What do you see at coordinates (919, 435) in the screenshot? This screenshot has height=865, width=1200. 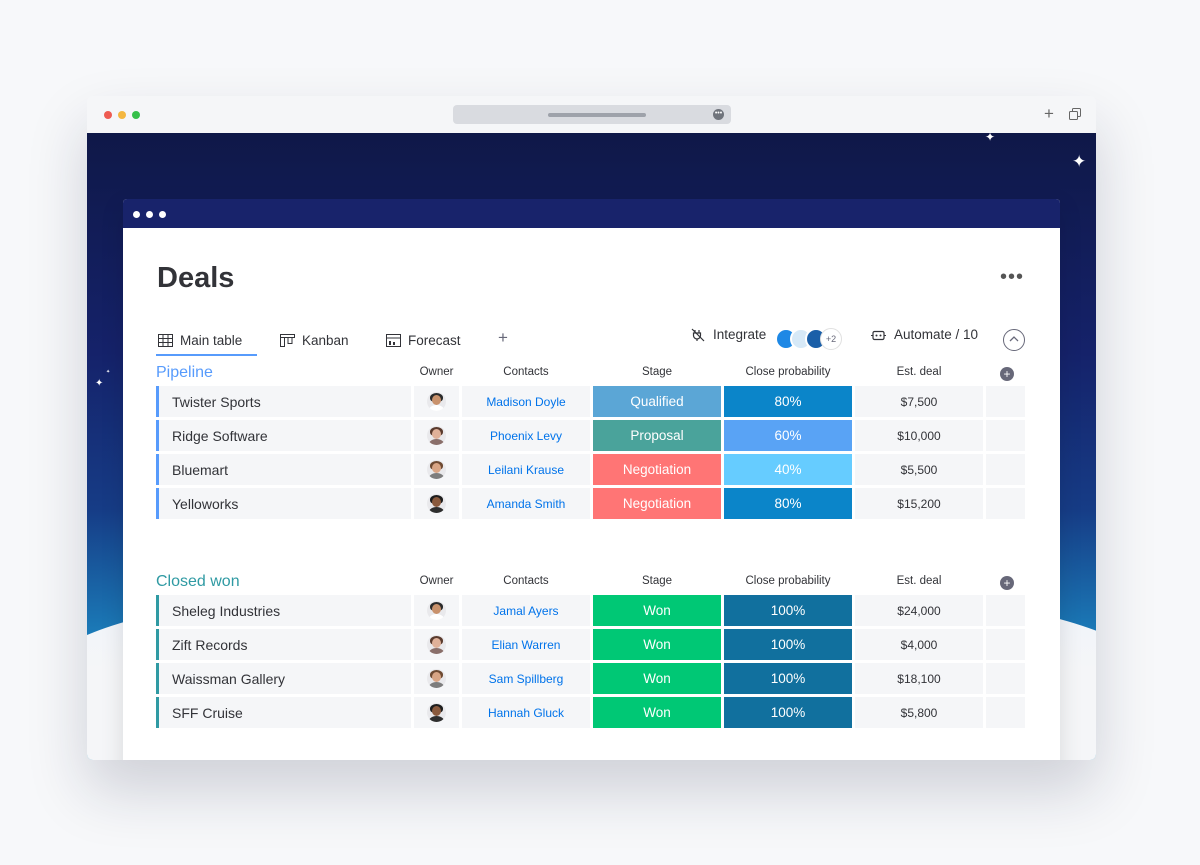 I see `deal-value: $10,000` at bounding box center [919, 435].